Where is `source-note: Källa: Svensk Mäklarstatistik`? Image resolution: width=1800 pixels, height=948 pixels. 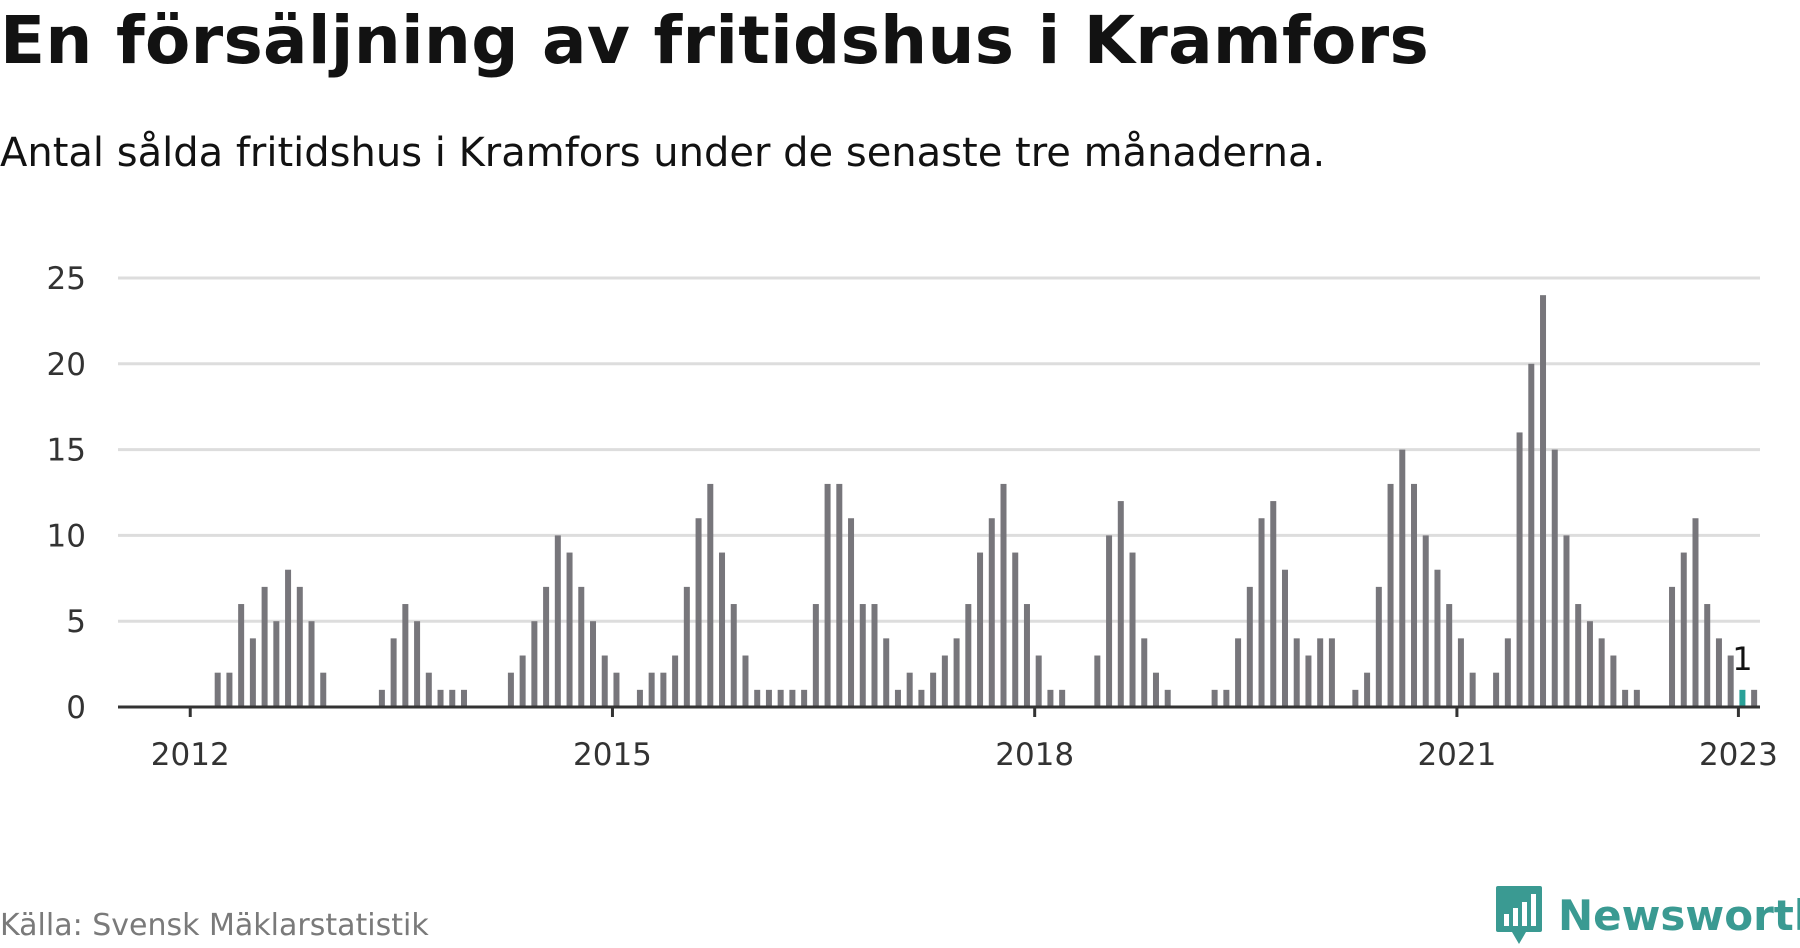
source-note: Källa: Svensk Mäklarstatistik is located at coordinates (214, 925).